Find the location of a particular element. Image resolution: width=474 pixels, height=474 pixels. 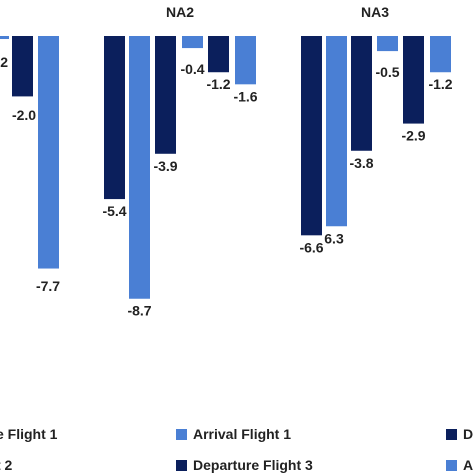

value-label-na2-0: -5.4 is located at coordinates (114, 211).